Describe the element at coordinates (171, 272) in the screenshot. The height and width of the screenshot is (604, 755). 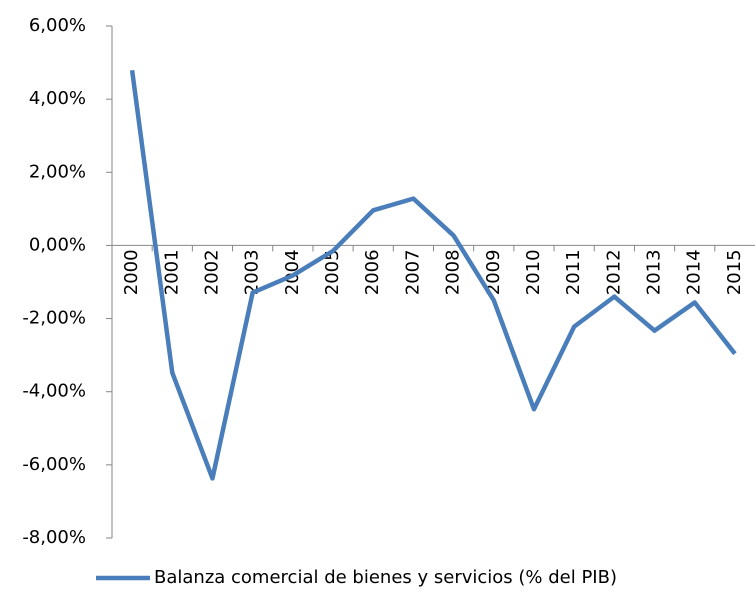
I see `x-tick-label: 2001` at that location.